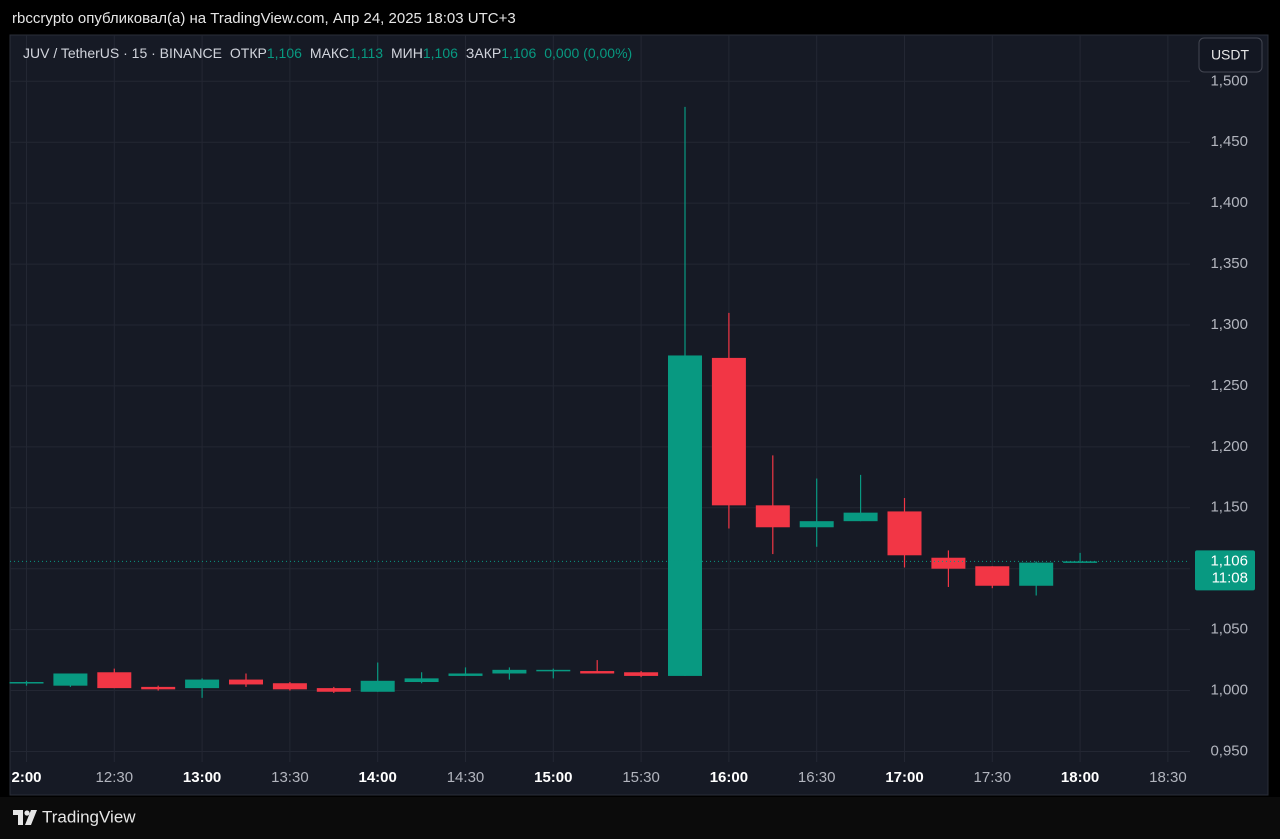  I want to click on legend-text: ОТКР, so click(248, 53).